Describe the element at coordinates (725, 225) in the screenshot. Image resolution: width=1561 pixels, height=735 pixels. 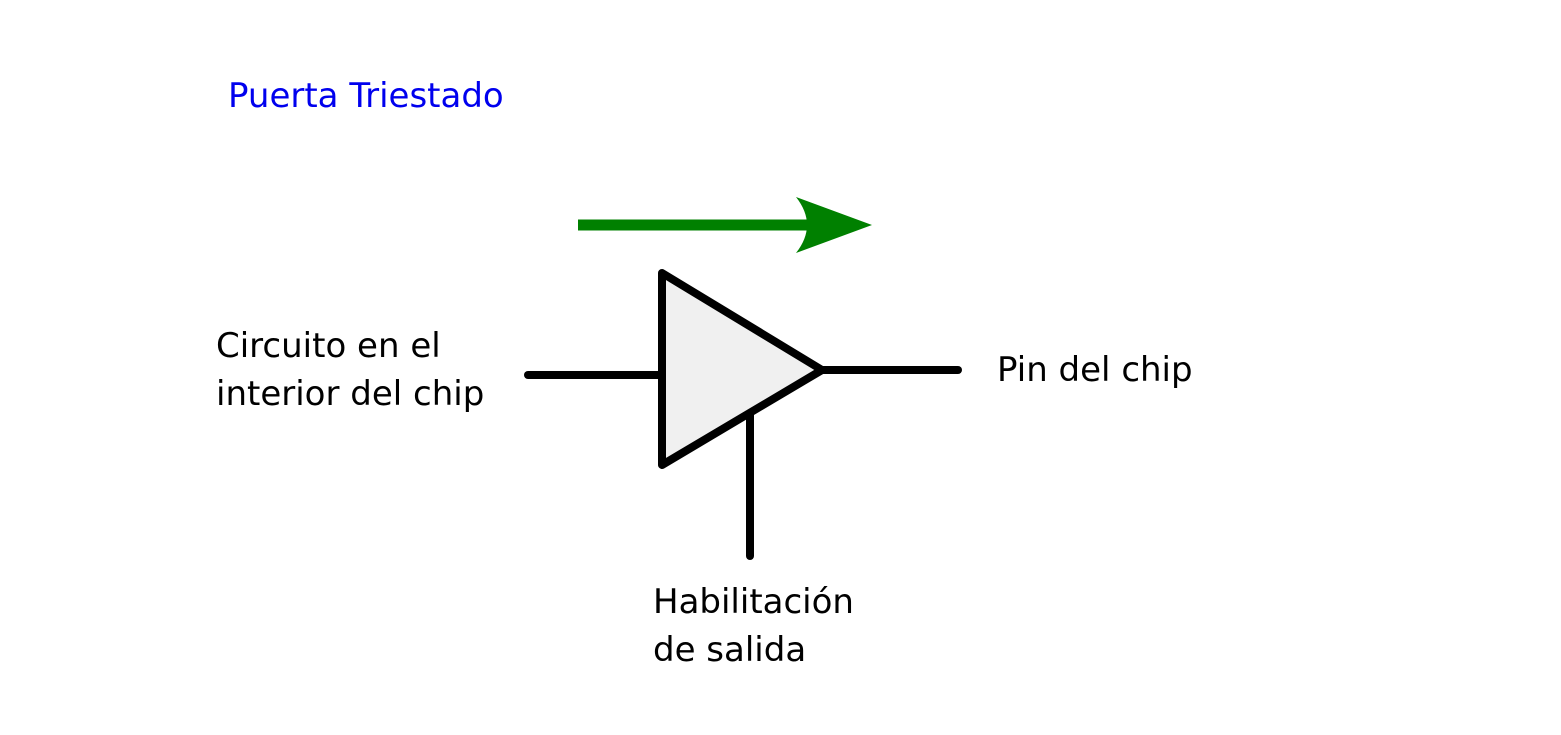
I see `direction-arrow-icon` at that location.